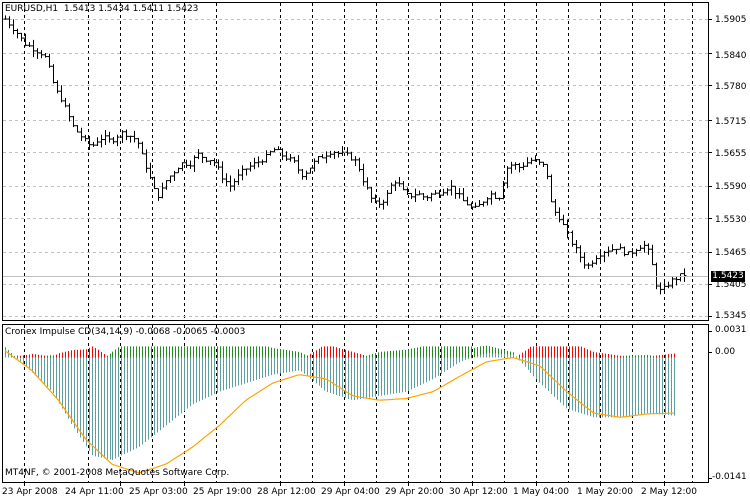  What do you see at coordinates (222, 492) in the screenshot?
I see `time-label: 25 Apr 19:00` at bounding box center [222, 492].